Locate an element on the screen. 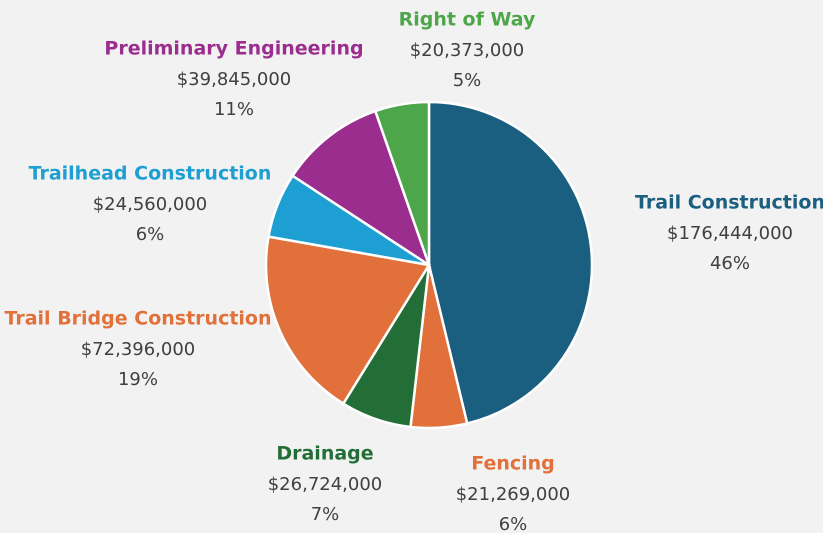 Image resolution: width=823 pixels, height=533 pixels. slice-label: Trail Bridge Construction is located at coordinates (137, 319).